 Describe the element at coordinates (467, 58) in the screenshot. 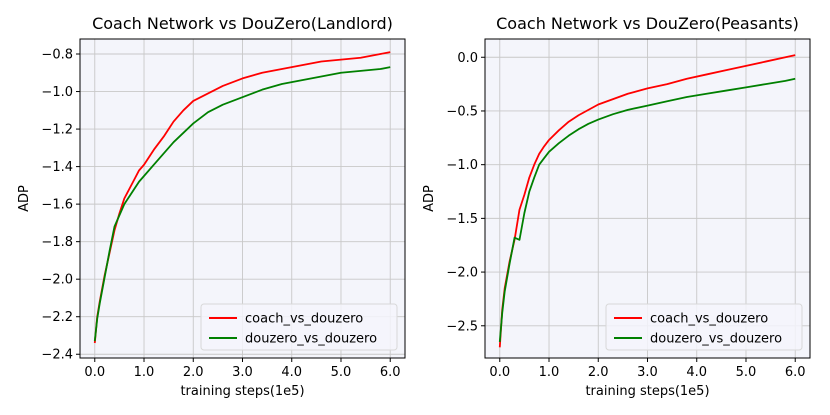

I see `y-tick-label: 0.0` at that location.